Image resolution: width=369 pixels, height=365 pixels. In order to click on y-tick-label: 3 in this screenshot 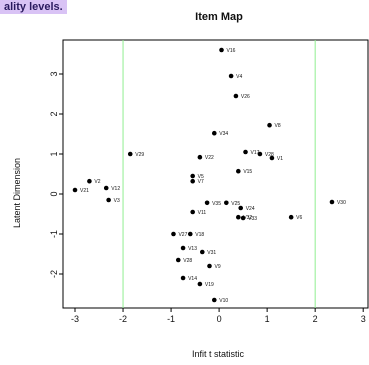, I will do `click(54, 73)`.